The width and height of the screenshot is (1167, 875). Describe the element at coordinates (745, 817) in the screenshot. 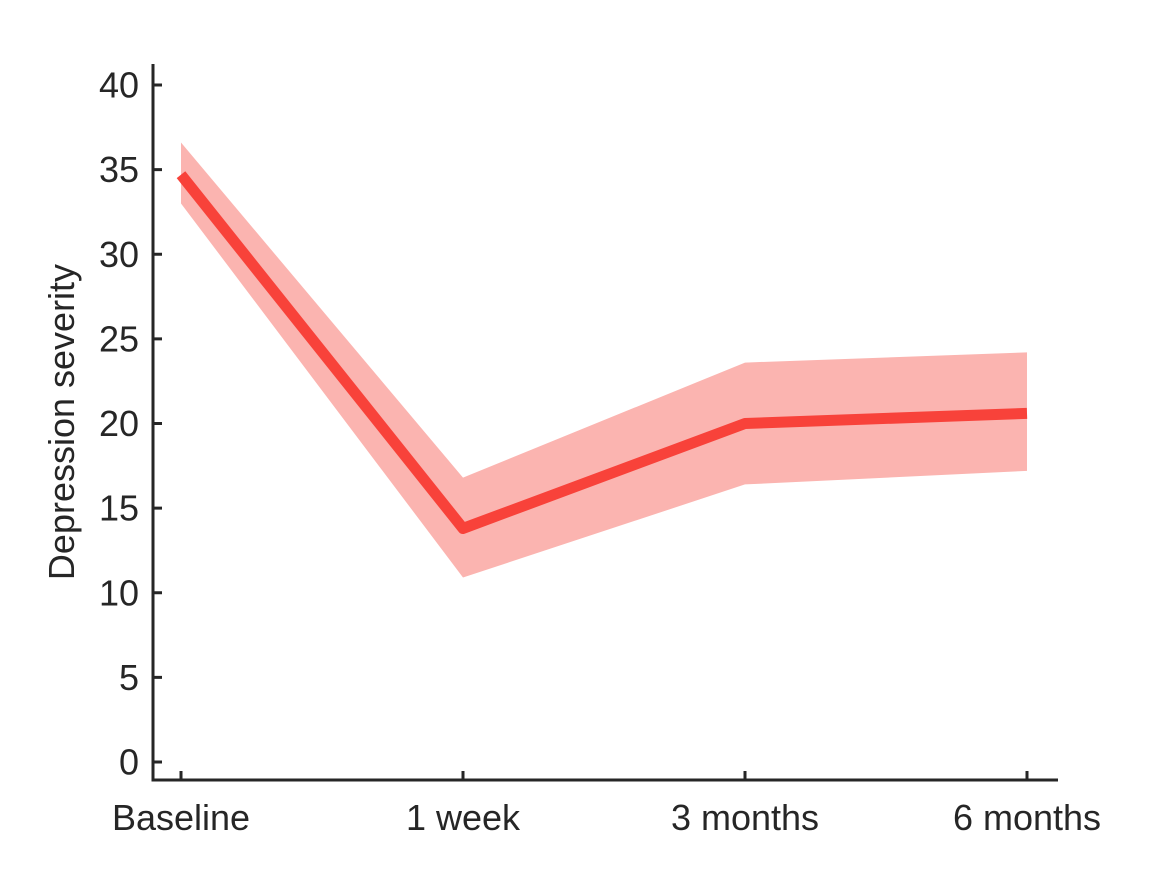

I see `x-tick-label: 3 months` at that location.